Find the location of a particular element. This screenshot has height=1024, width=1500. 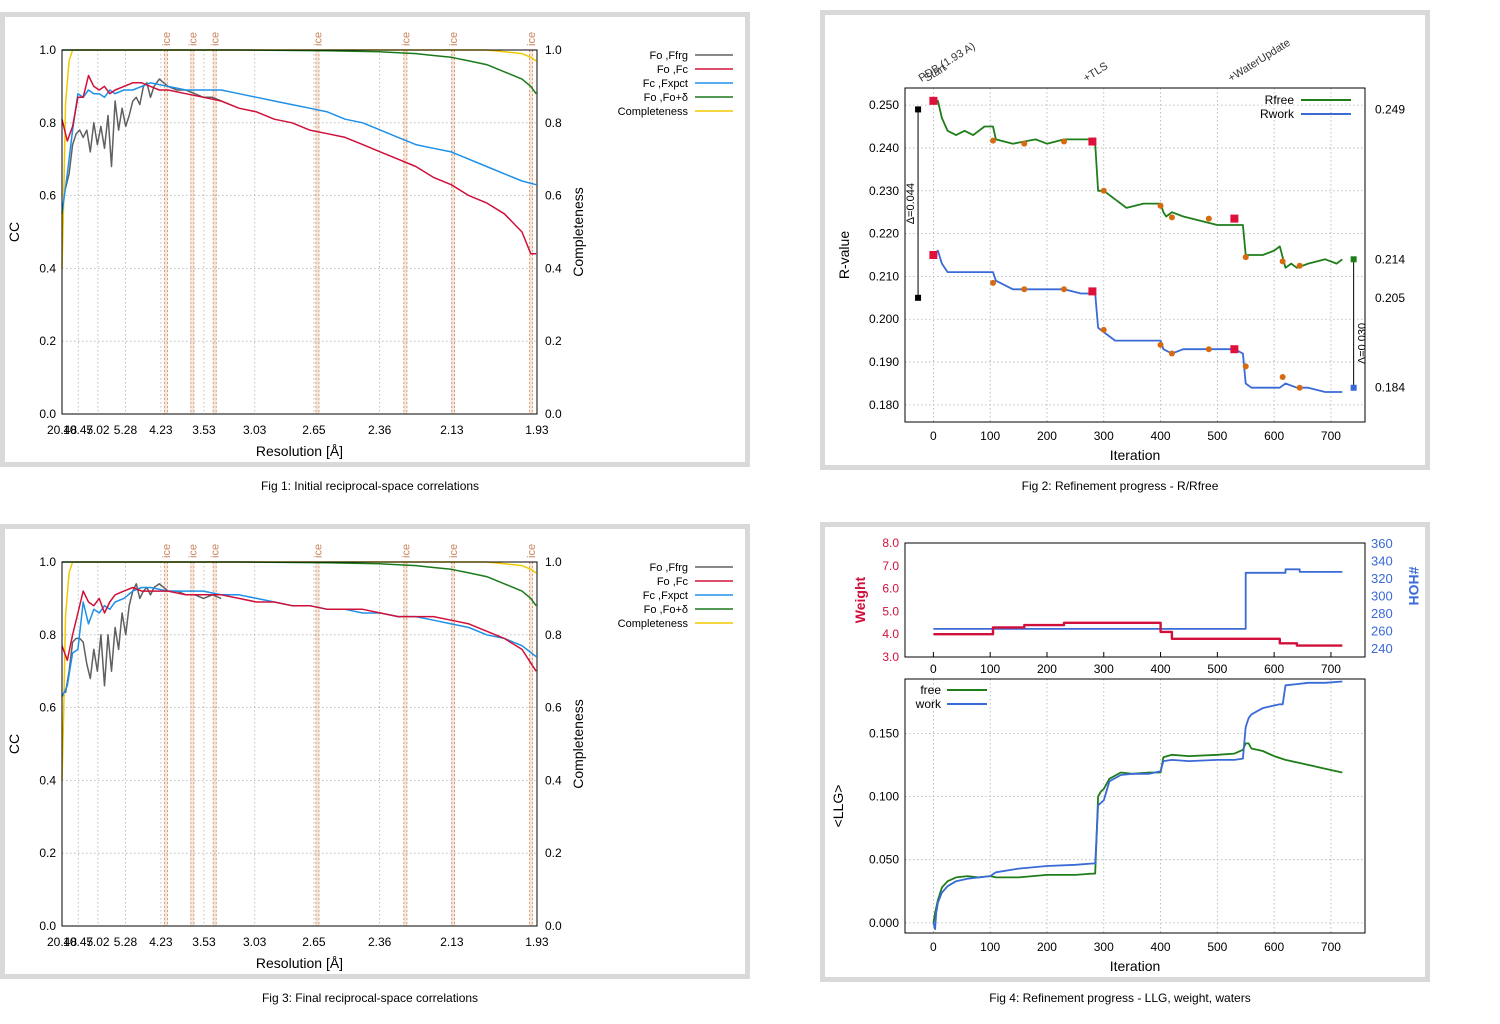

y-tick-label: 0.200 is located at coordinates (884, 319).